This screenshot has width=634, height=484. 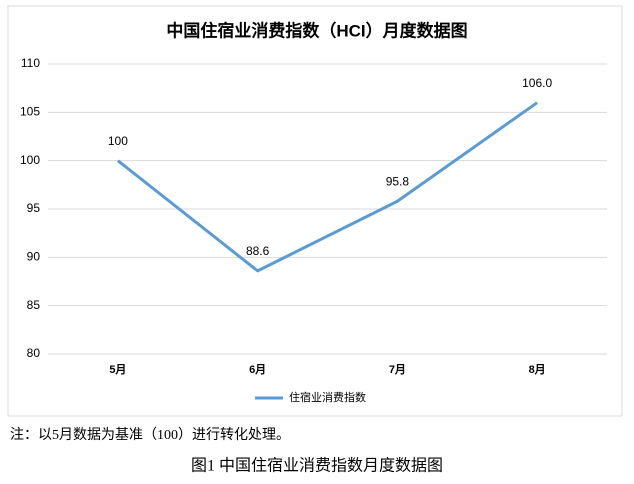 What do you see at coordinates (30, 63) in the screenshot?
I see `y-tick-label: 110` at bounding box center [30, 63].